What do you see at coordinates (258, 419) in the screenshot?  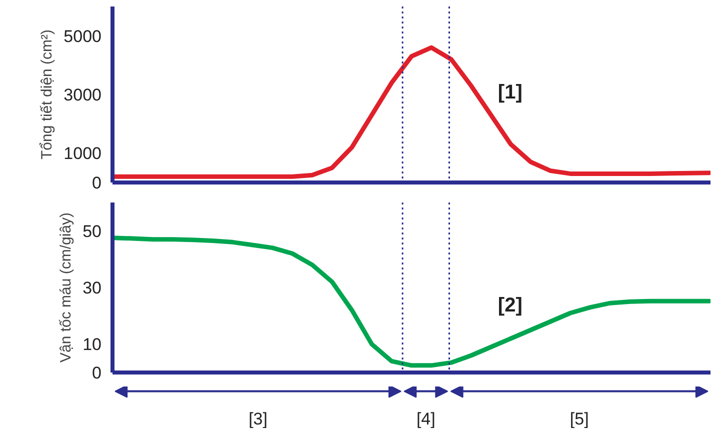 I see `text: [3]` at bounding box center [258, 419].